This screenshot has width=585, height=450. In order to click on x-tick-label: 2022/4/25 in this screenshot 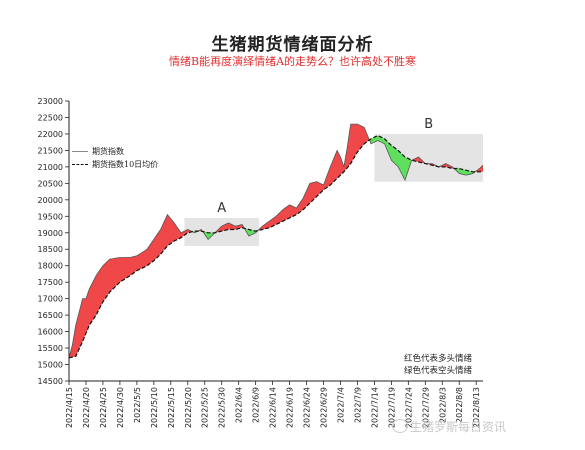, I will do `click(103, 407)`.